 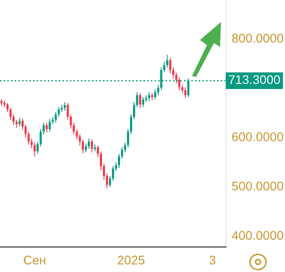 I want to click on x-tick-label: 2025, so click(x=131, y=260).